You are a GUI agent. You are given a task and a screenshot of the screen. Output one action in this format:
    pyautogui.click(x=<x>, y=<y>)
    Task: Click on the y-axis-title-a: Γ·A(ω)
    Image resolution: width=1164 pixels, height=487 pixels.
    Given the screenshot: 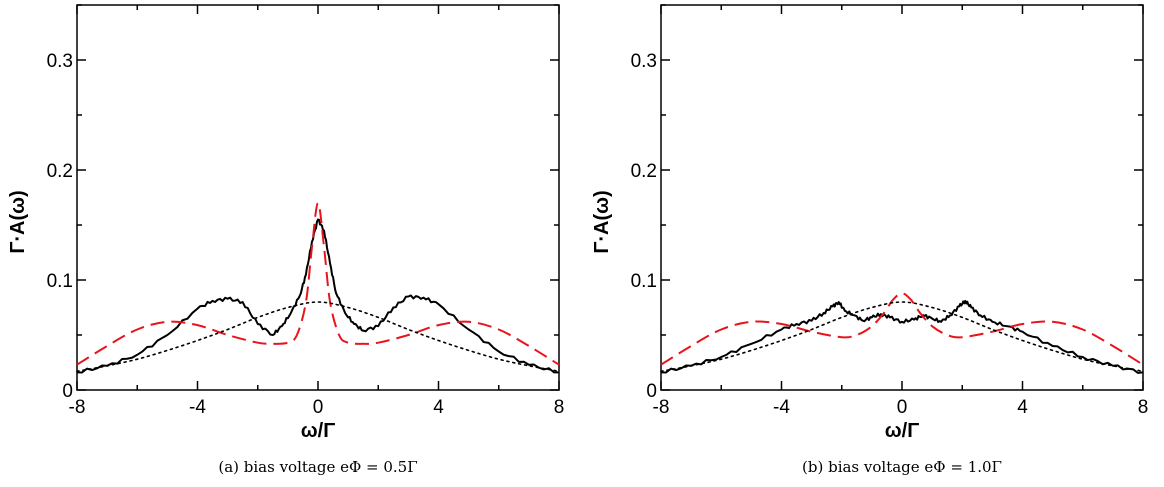 What is the action you would take?
    pyautogui.click(x=18, y=221)
    